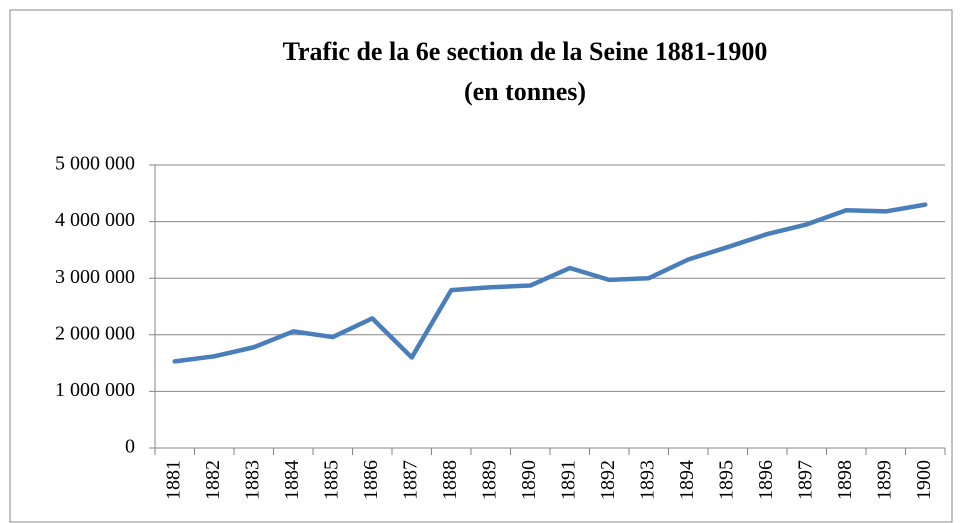 The width and height of the screenshot is (963, 523). Describe the element at coordinates (292, 480) in the screenshot. I see `x-tick-label: 1884` at that location.